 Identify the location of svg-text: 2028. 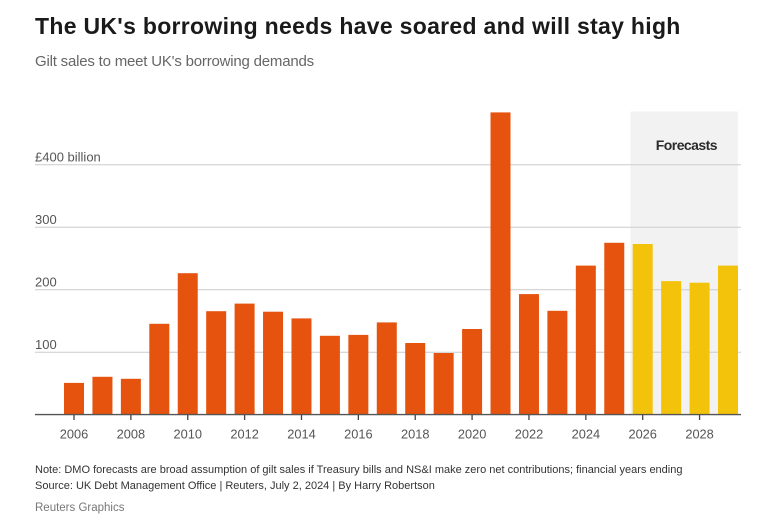
(699, 434).